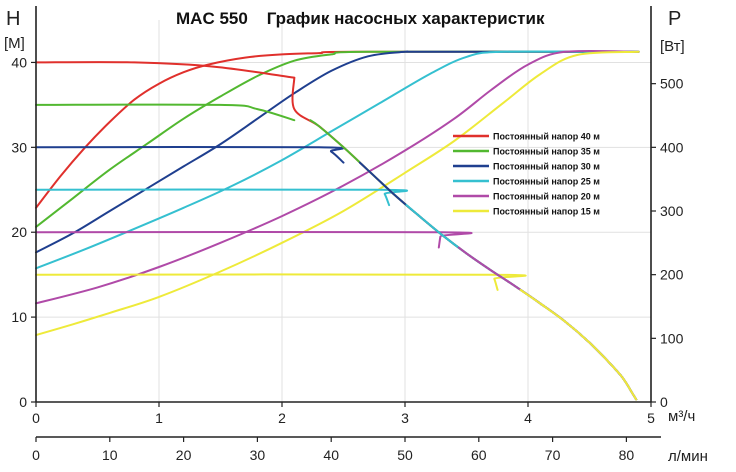 The image size is (736, 472). I want to click on right-axis-letter: P, so click(674, 19).